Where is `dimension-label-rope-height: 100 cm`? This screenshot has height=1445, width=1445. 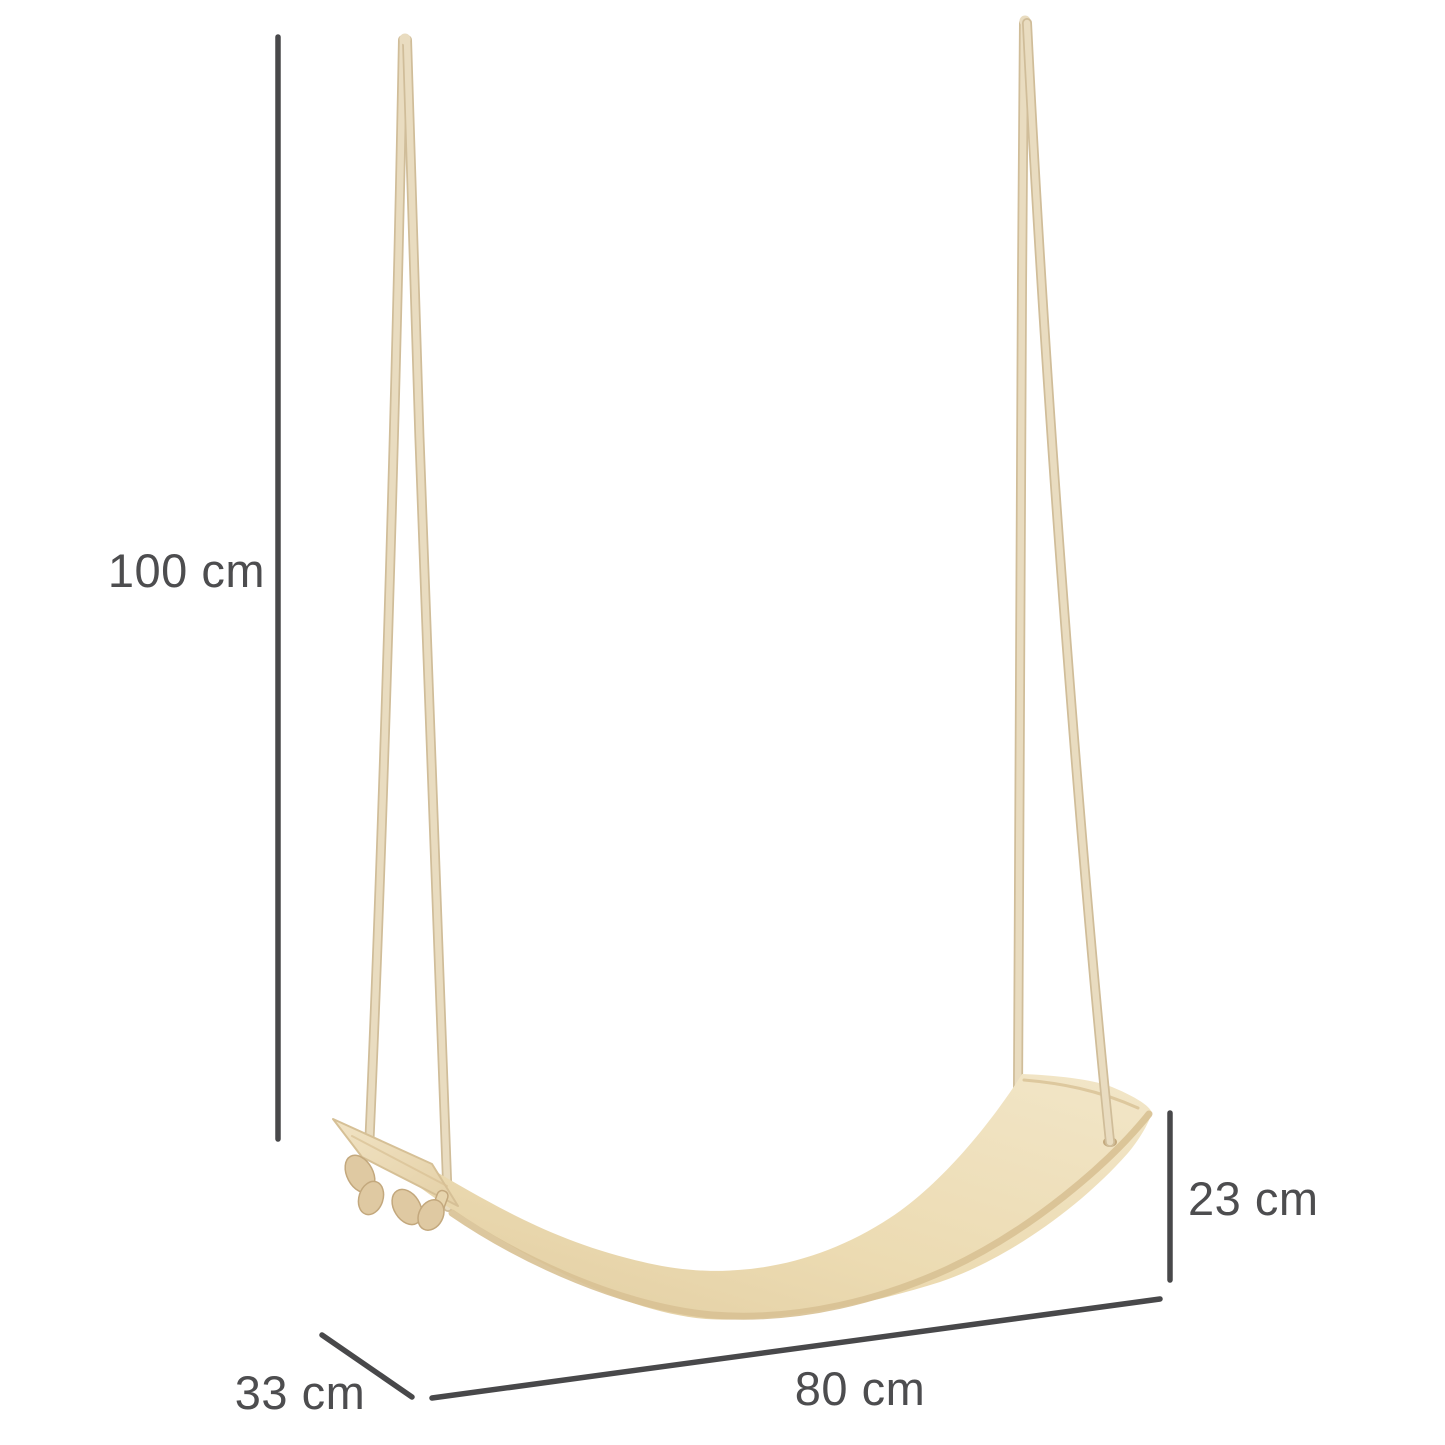
dimension-label-rope-height: 100 cm is located at coordinates (186, 570).